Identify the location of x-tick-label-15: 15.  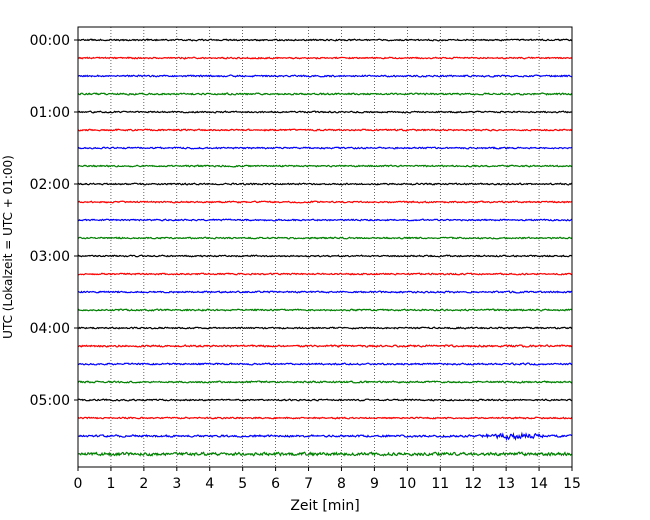
(572, 484).